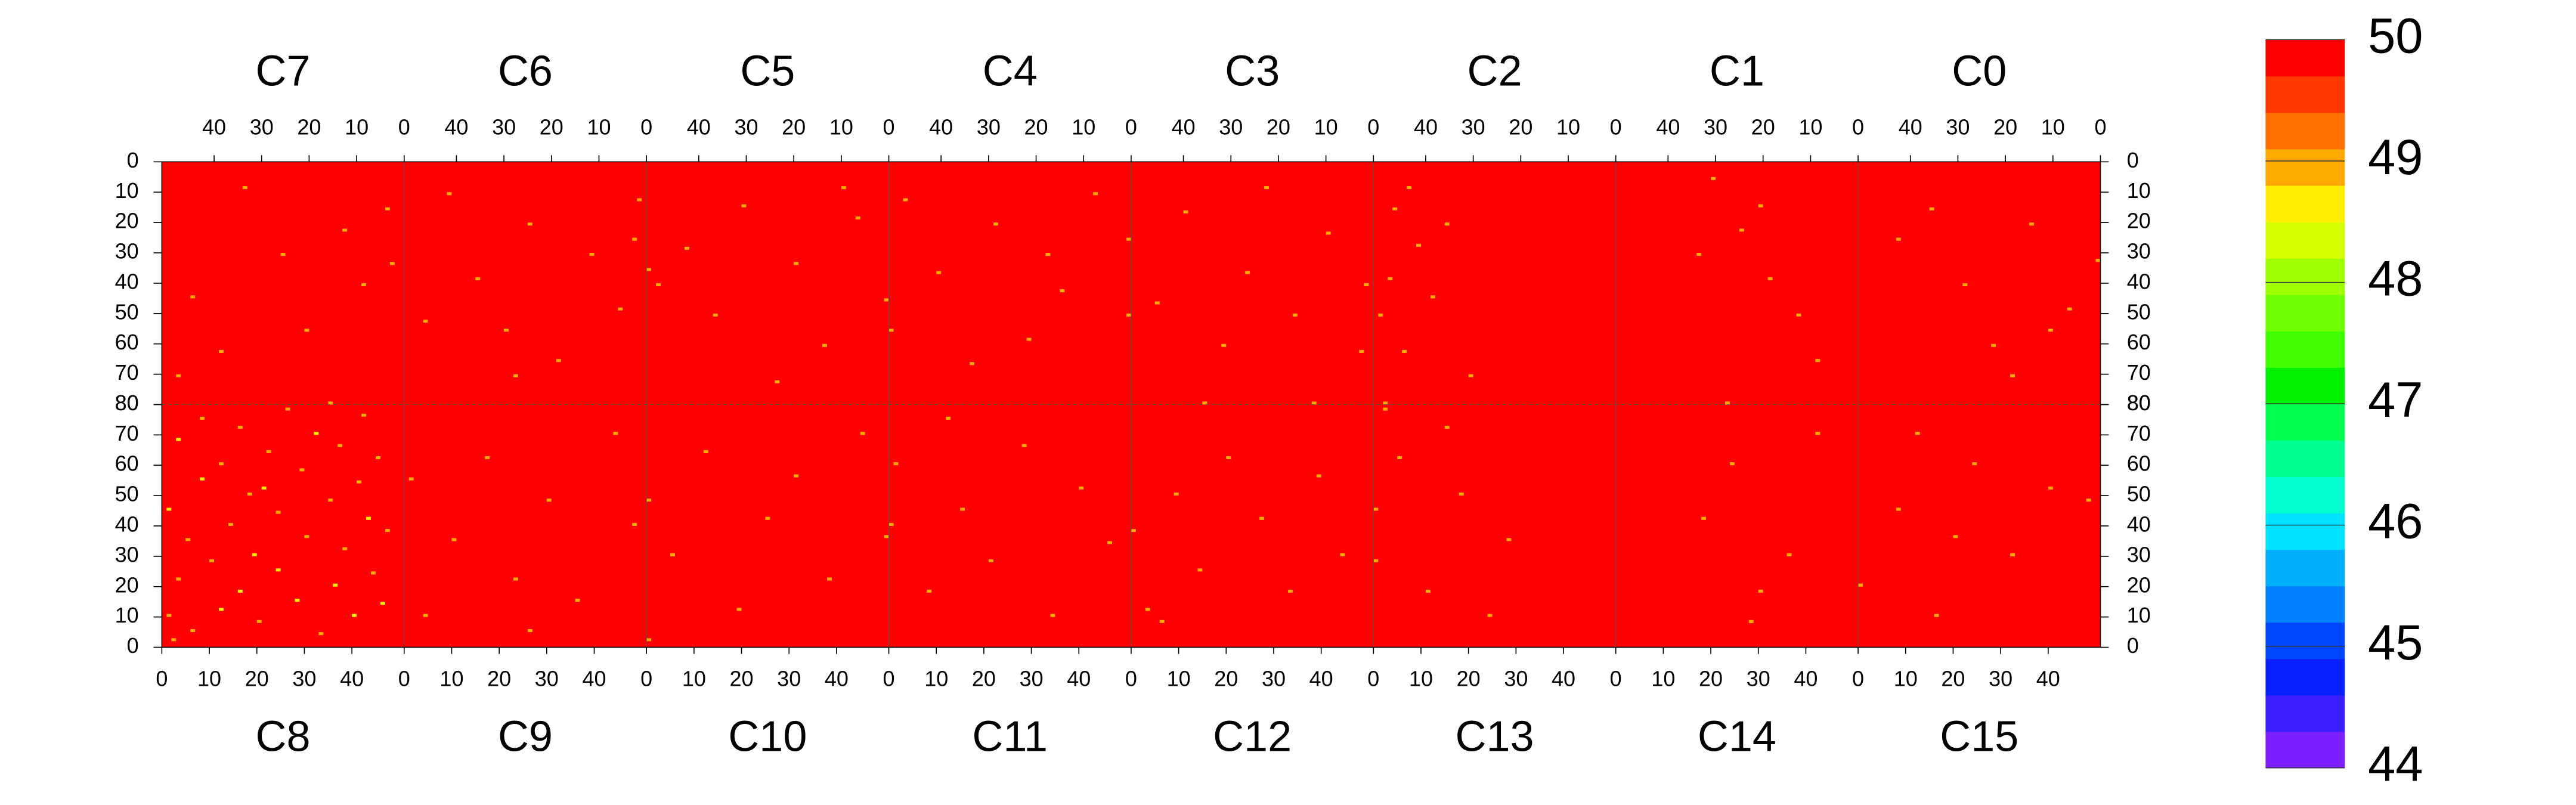 This screenshot has height=805, width=2576. What do you see at coordinates (1737, 71) in the screenshot?
I see `panel-title: C1` at bounding box center [1737, 71].